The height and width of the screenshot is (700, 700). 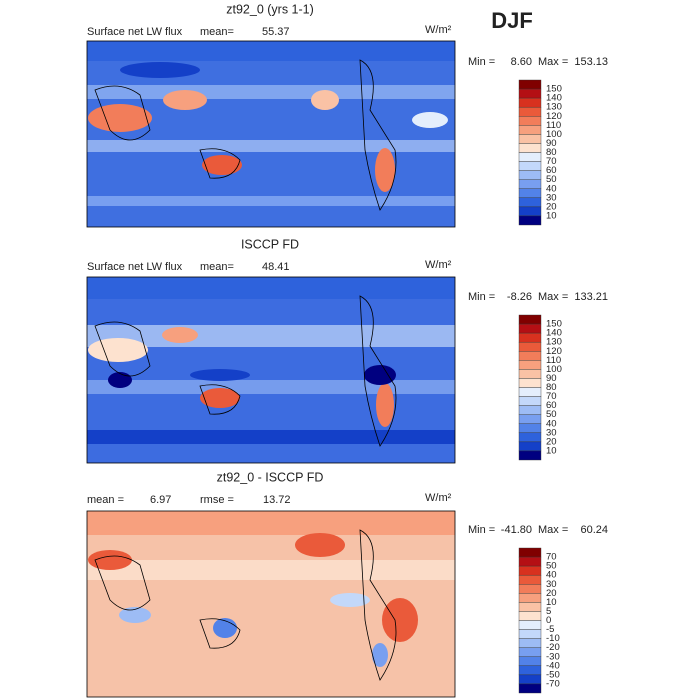 I want to click on colorbar-label: 50, so click(x=551, y=566).